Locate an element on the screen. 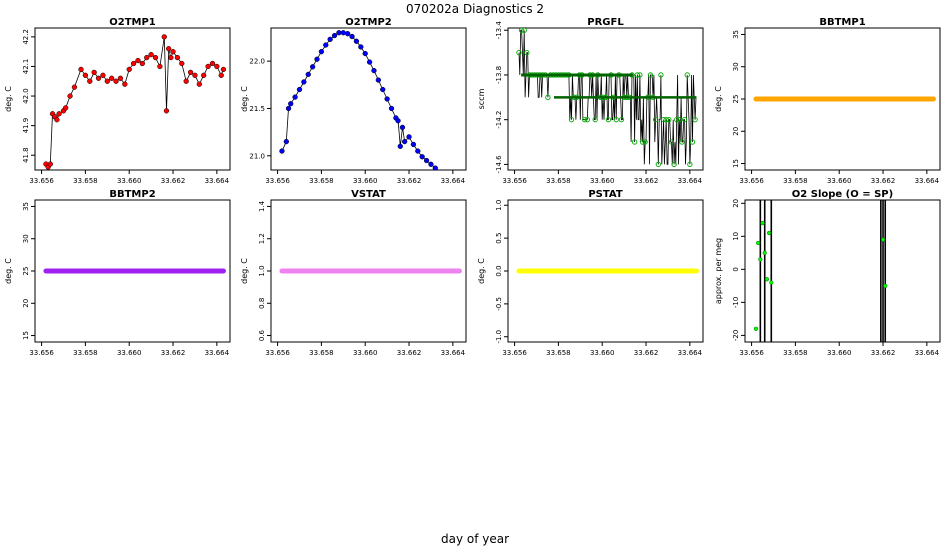 Image resolution: width=950 pixels, height=550 pixels. y-tick-label: 1.2 is located at coordinates (262, 238).